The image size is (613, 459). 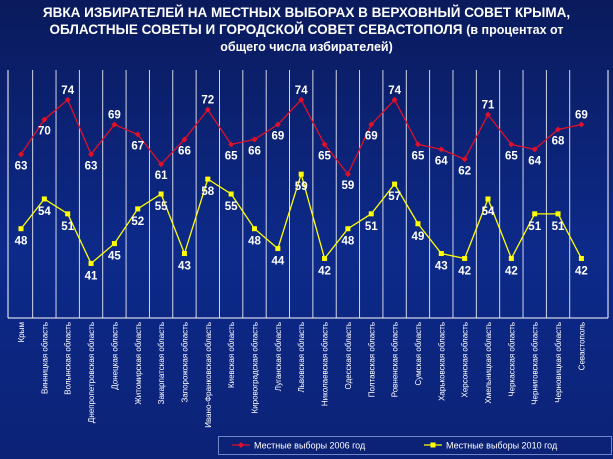 What do you see at coordinates (138, 363) in the screenshot?
I see `category-label: Житомирская область` at bounding box center [138, 363].